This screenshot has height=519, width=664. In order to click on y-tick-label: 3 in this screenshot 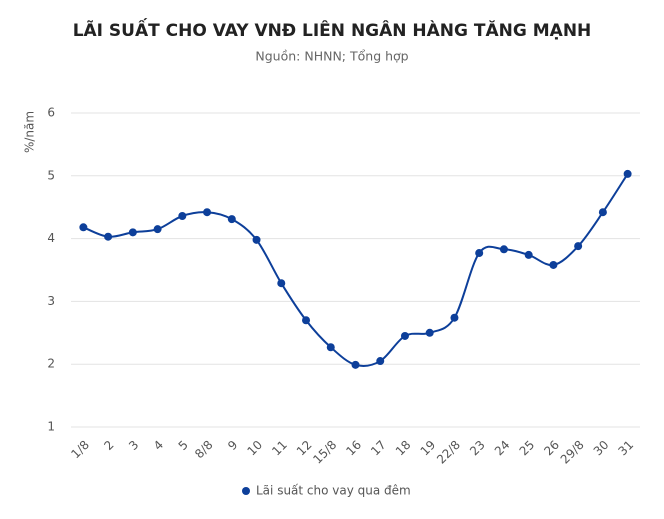, I will do `click(51, 301)`.